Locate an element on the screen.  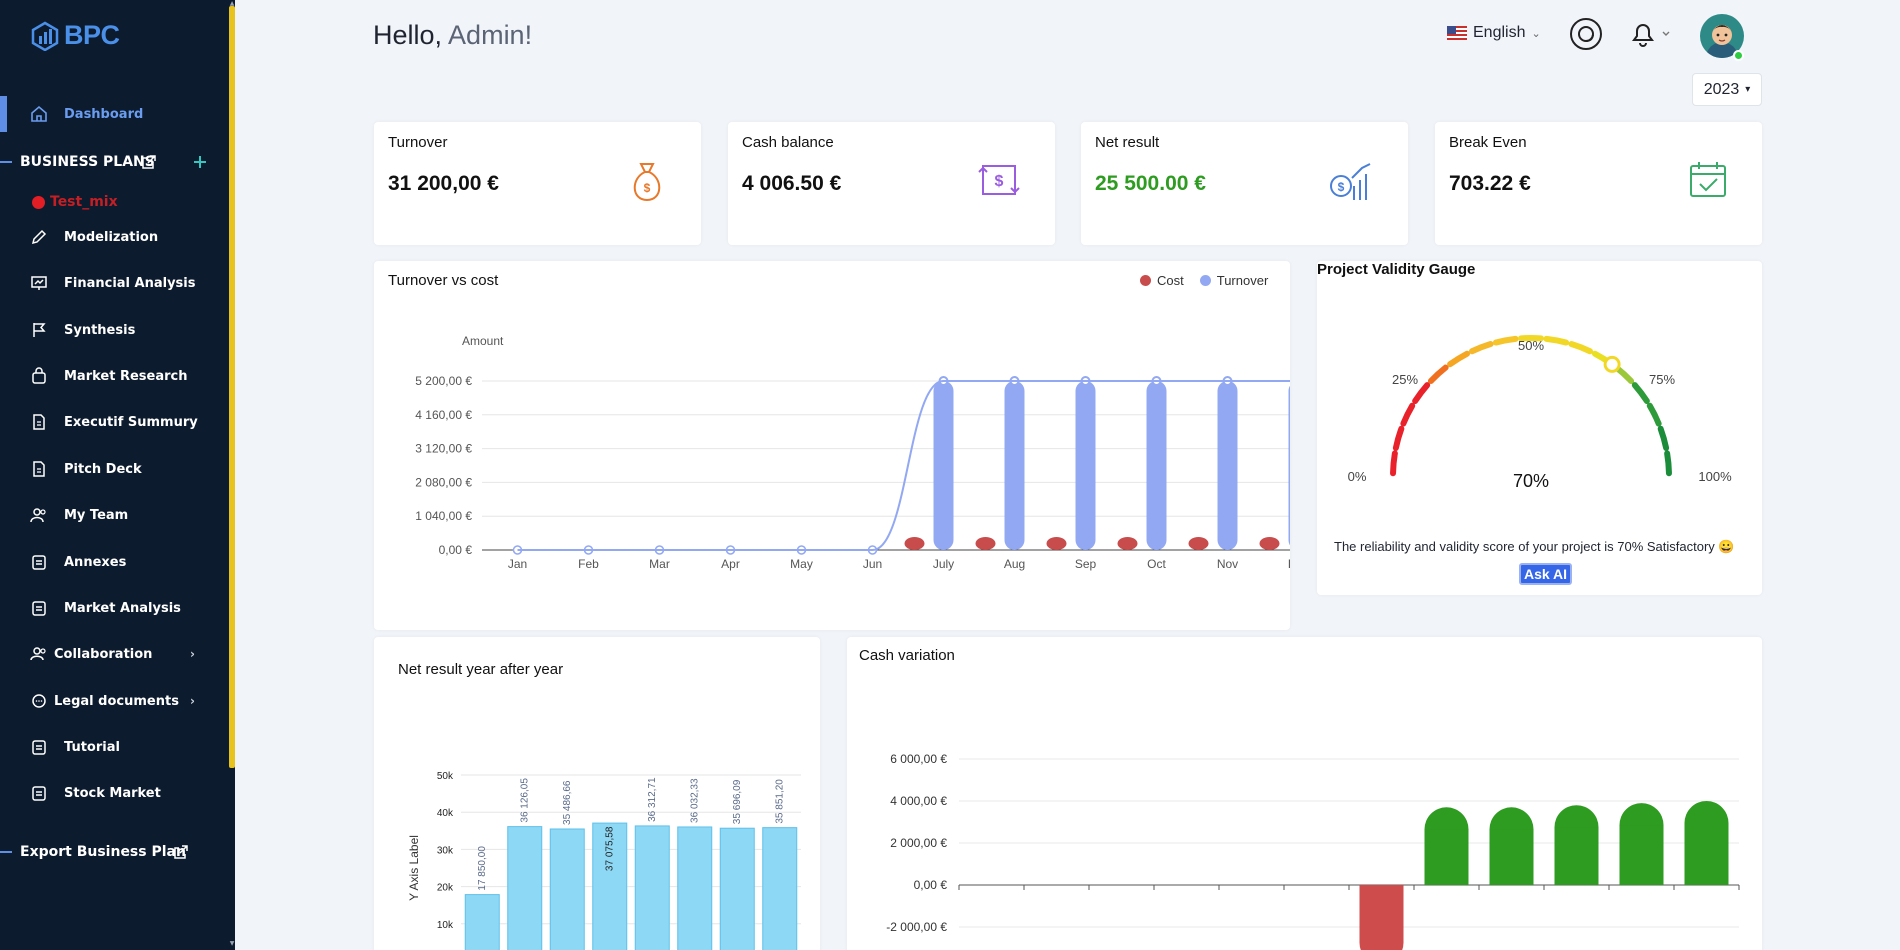
nav-item-label: Pitch Deck is located at coordinates (103, 469).